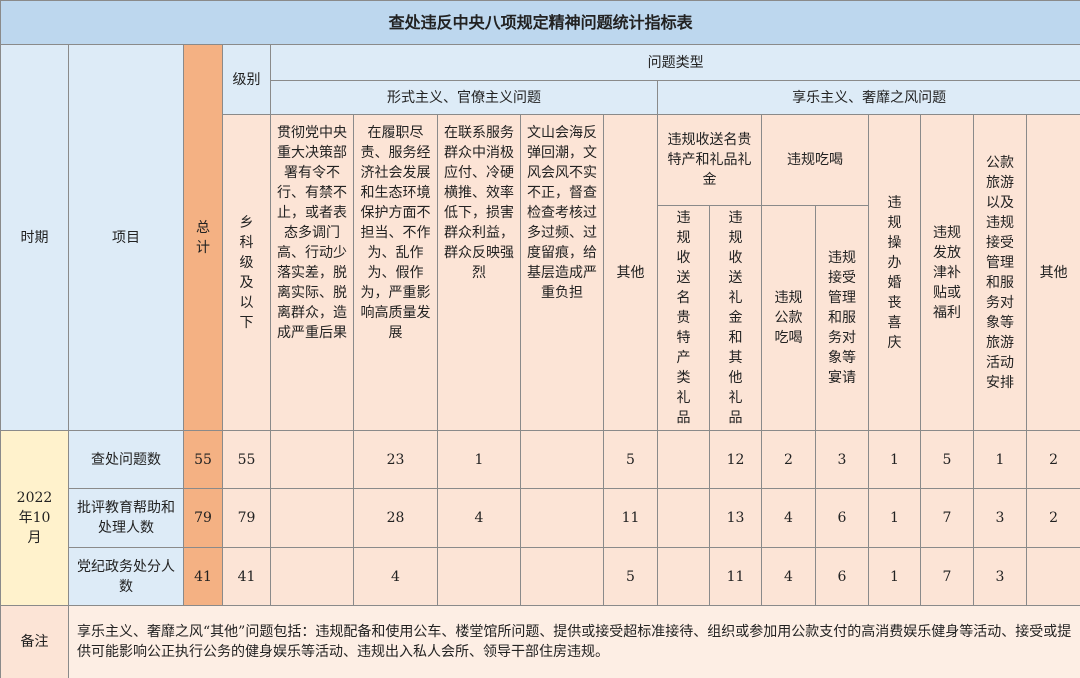  What do you see at coordinates (735, 318) in the screenshot?
I see `table-cell: 违规收送礼金和其他礼品` at bounding box center [735, 318].